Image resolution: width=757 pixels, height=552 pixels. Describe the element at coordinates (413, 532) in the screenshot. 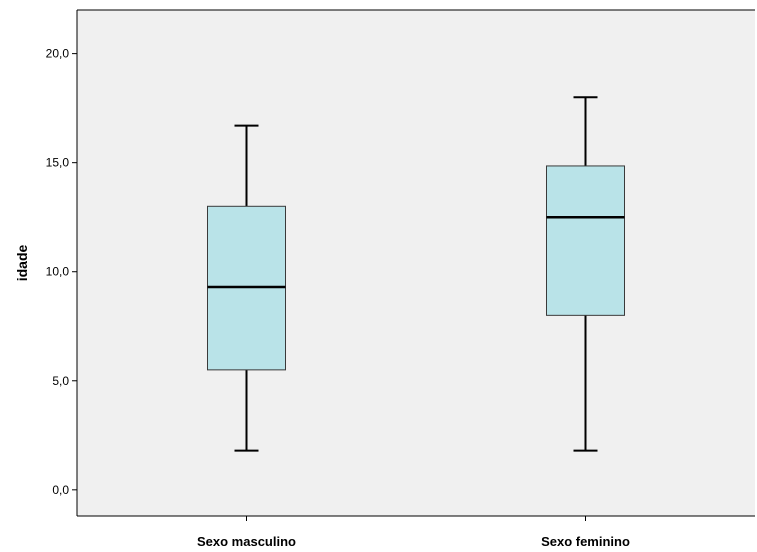

I see `x-ticks: Sexo masculino Sexo feminino` at that location.